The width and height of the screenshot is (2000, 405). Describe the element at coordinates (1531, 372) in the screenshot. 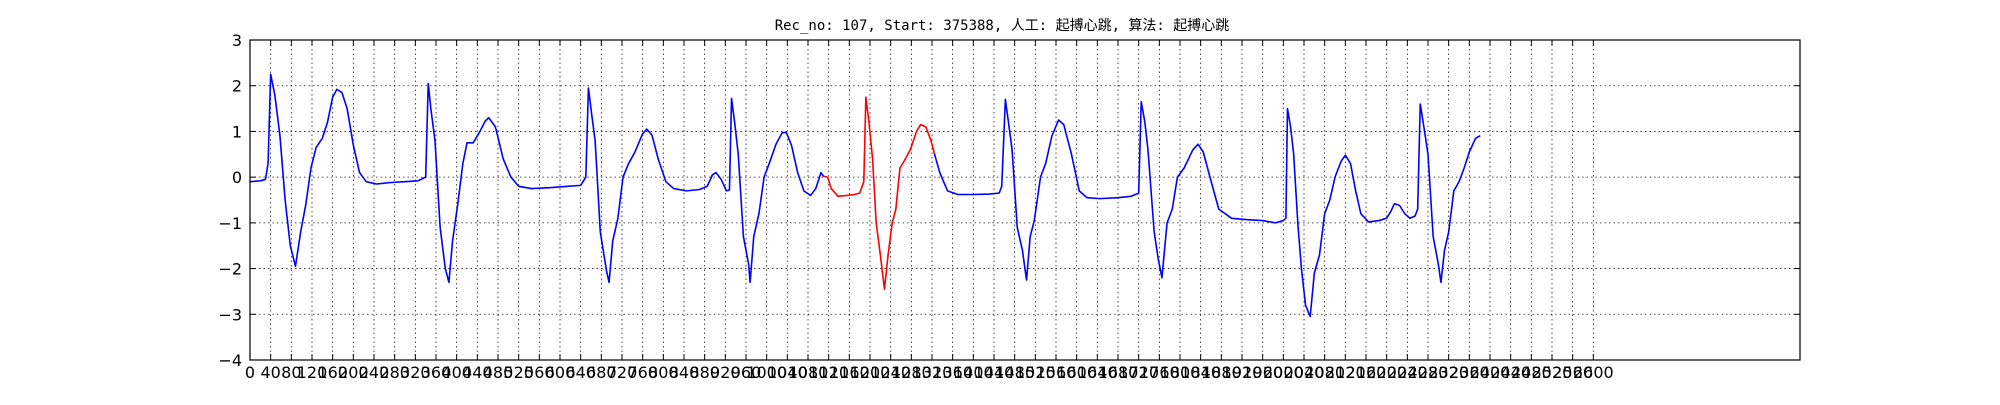

I see `x-tick-label: 2480` at that location.